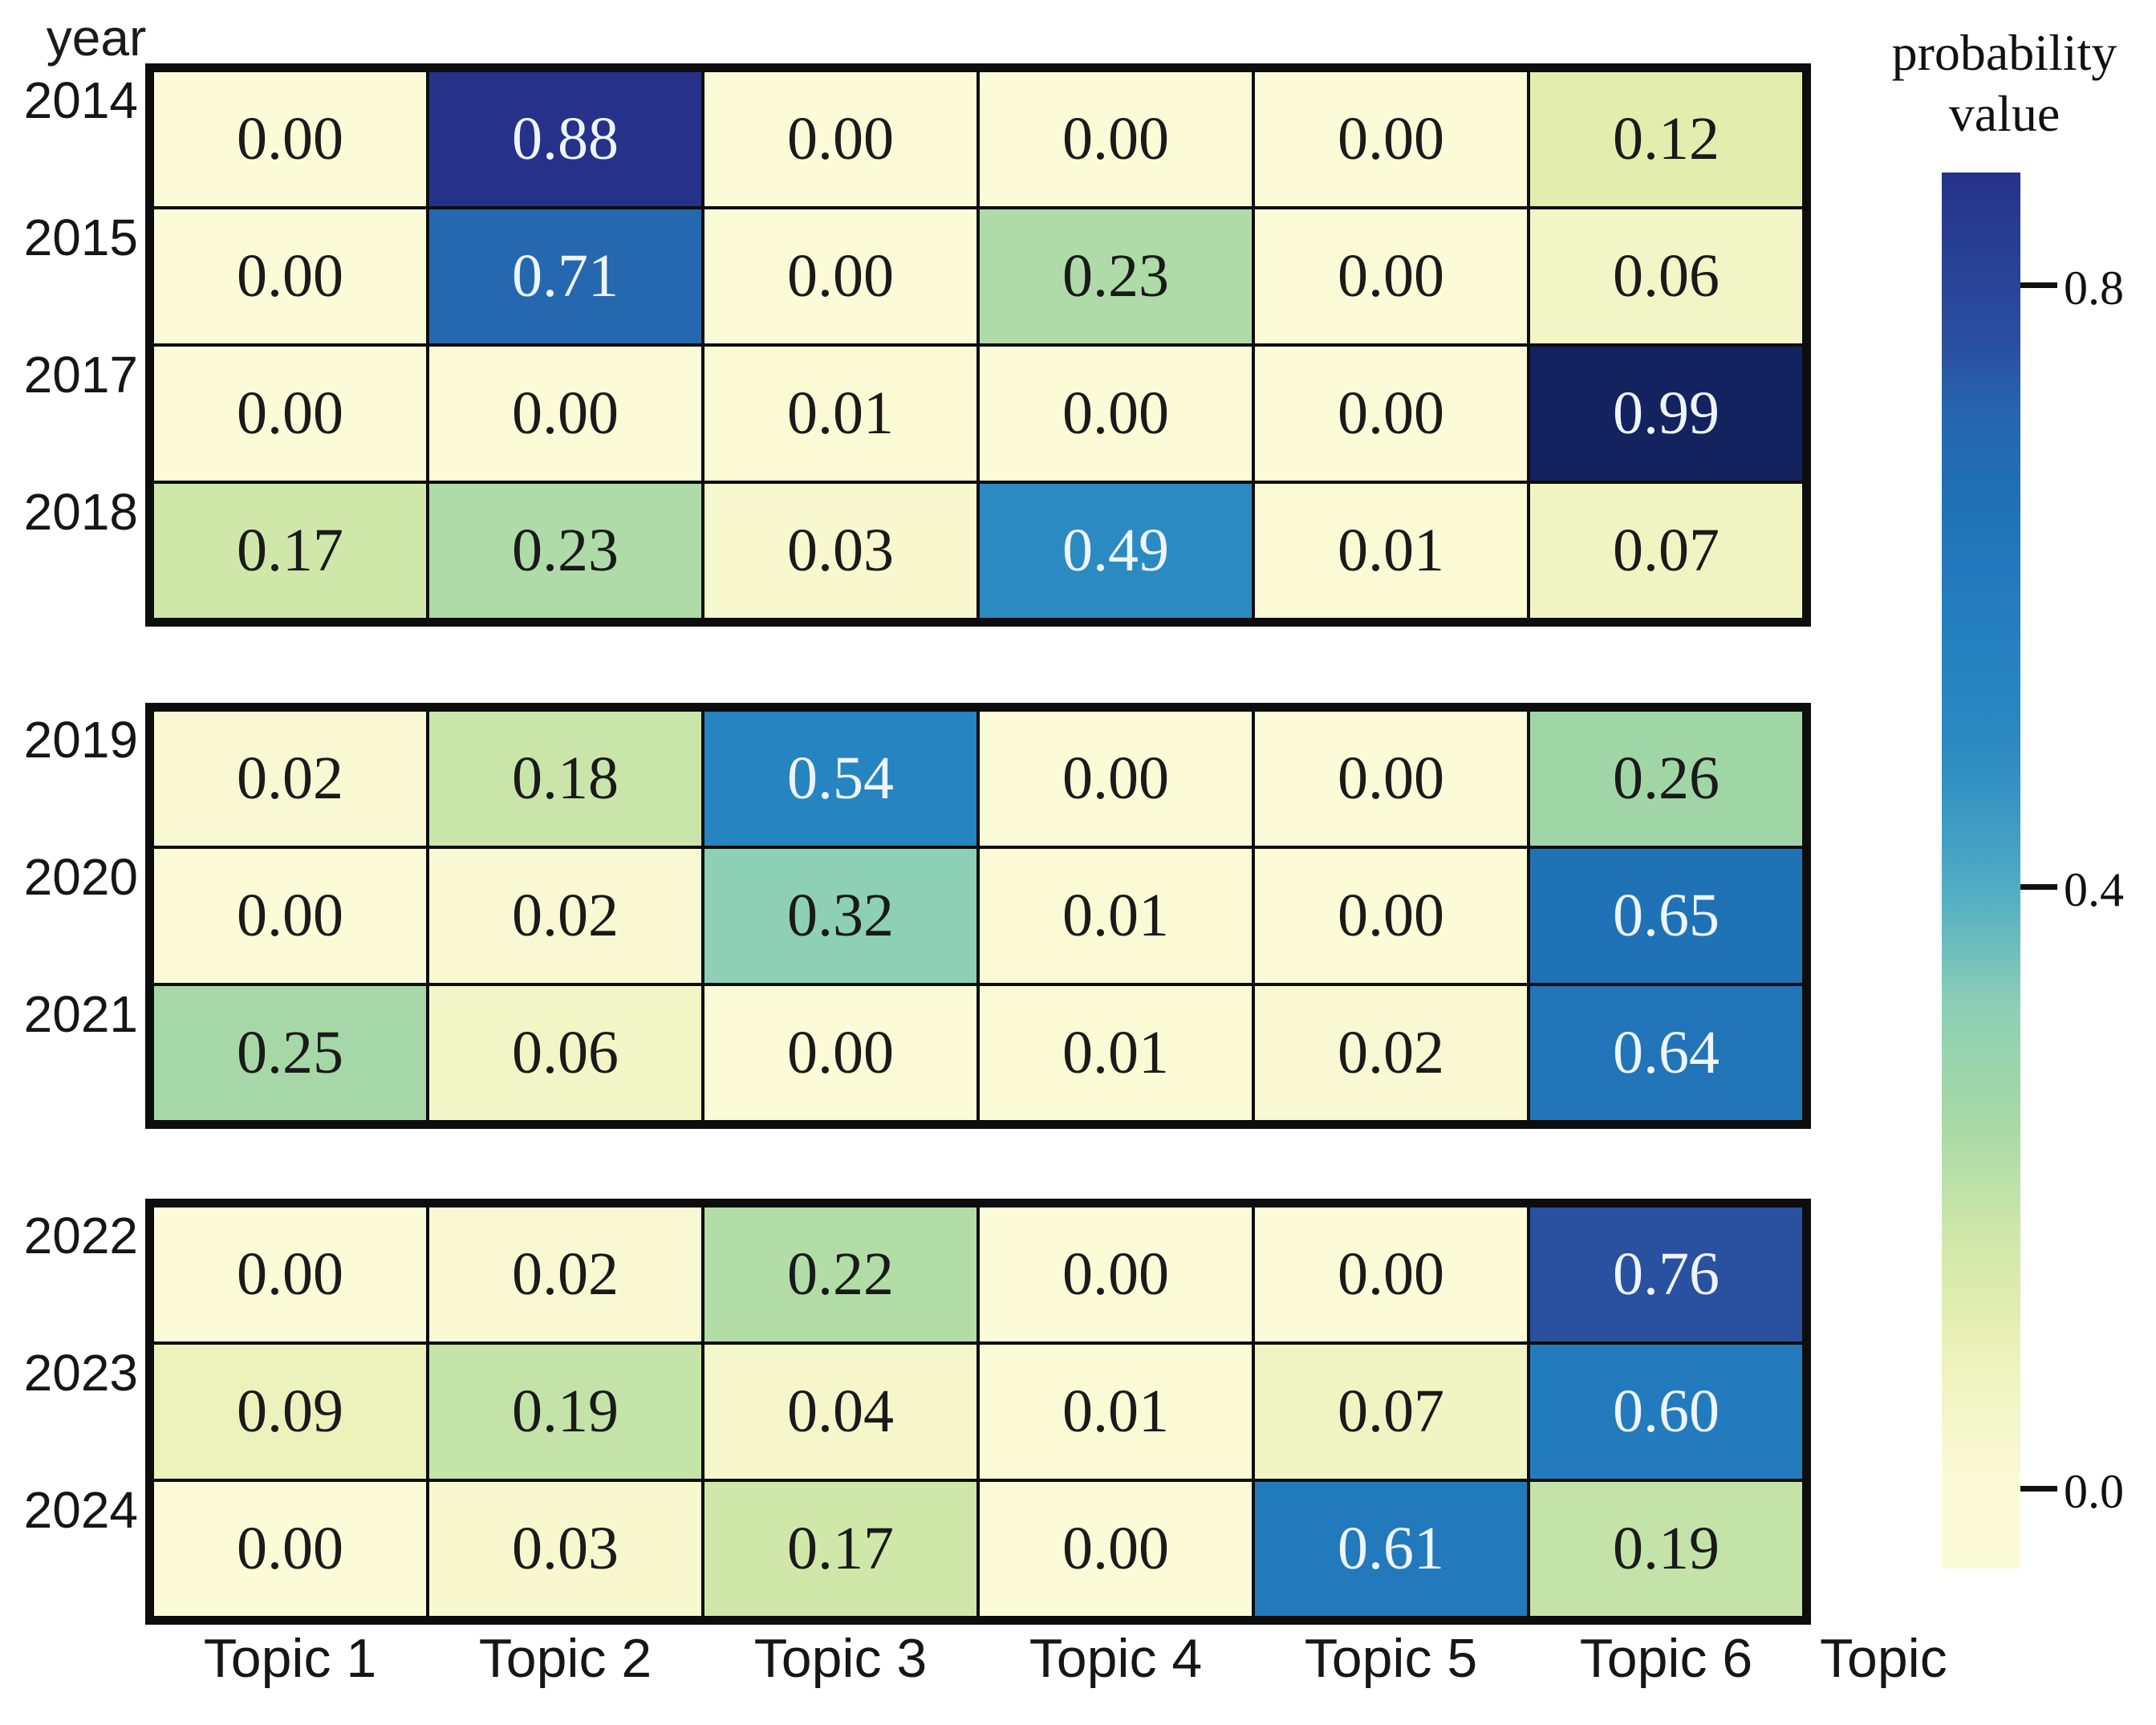  What do you see at coordinates (2094, 1491) in the screenshot?
I see `colorbar-tick-label: 0.0` at bounding box center [2094, 1491].